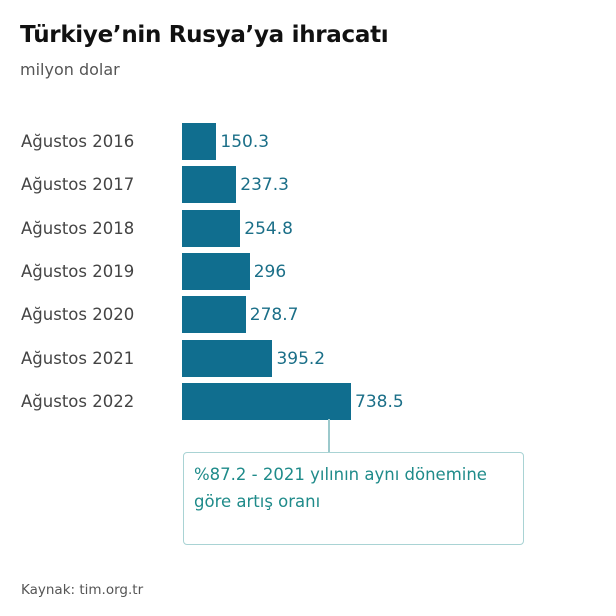 The width and height of the screenshot is (616, 616). I want to click on category-label: Ağustos 2017, so click(78, 185).